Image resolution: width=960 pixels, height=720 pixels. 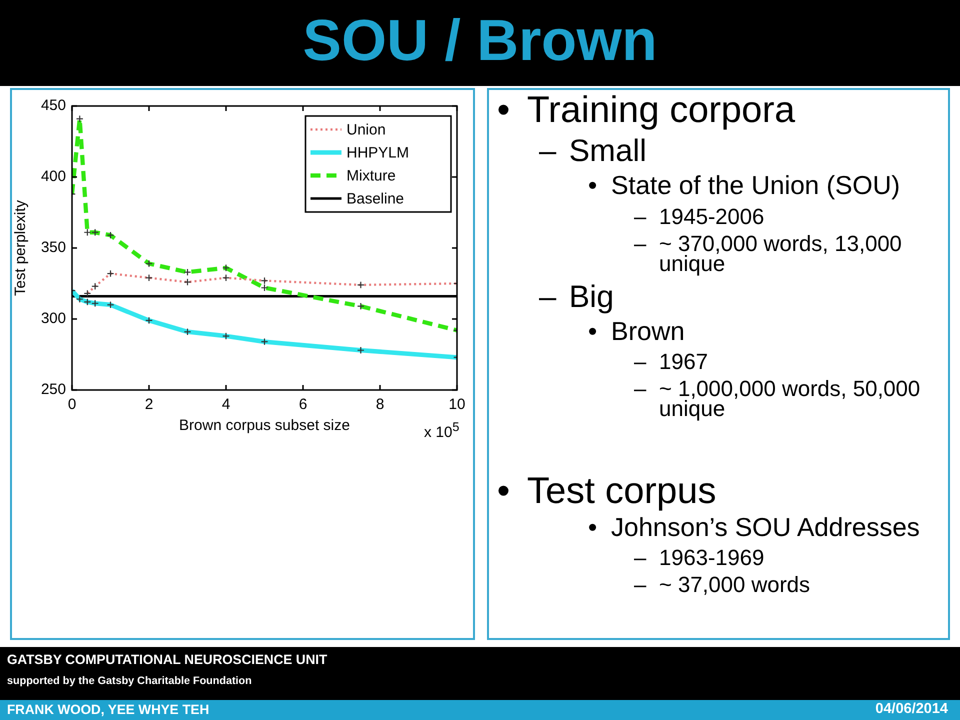 I want to click on legend-label: Mixture, so click(x=371, y=176).